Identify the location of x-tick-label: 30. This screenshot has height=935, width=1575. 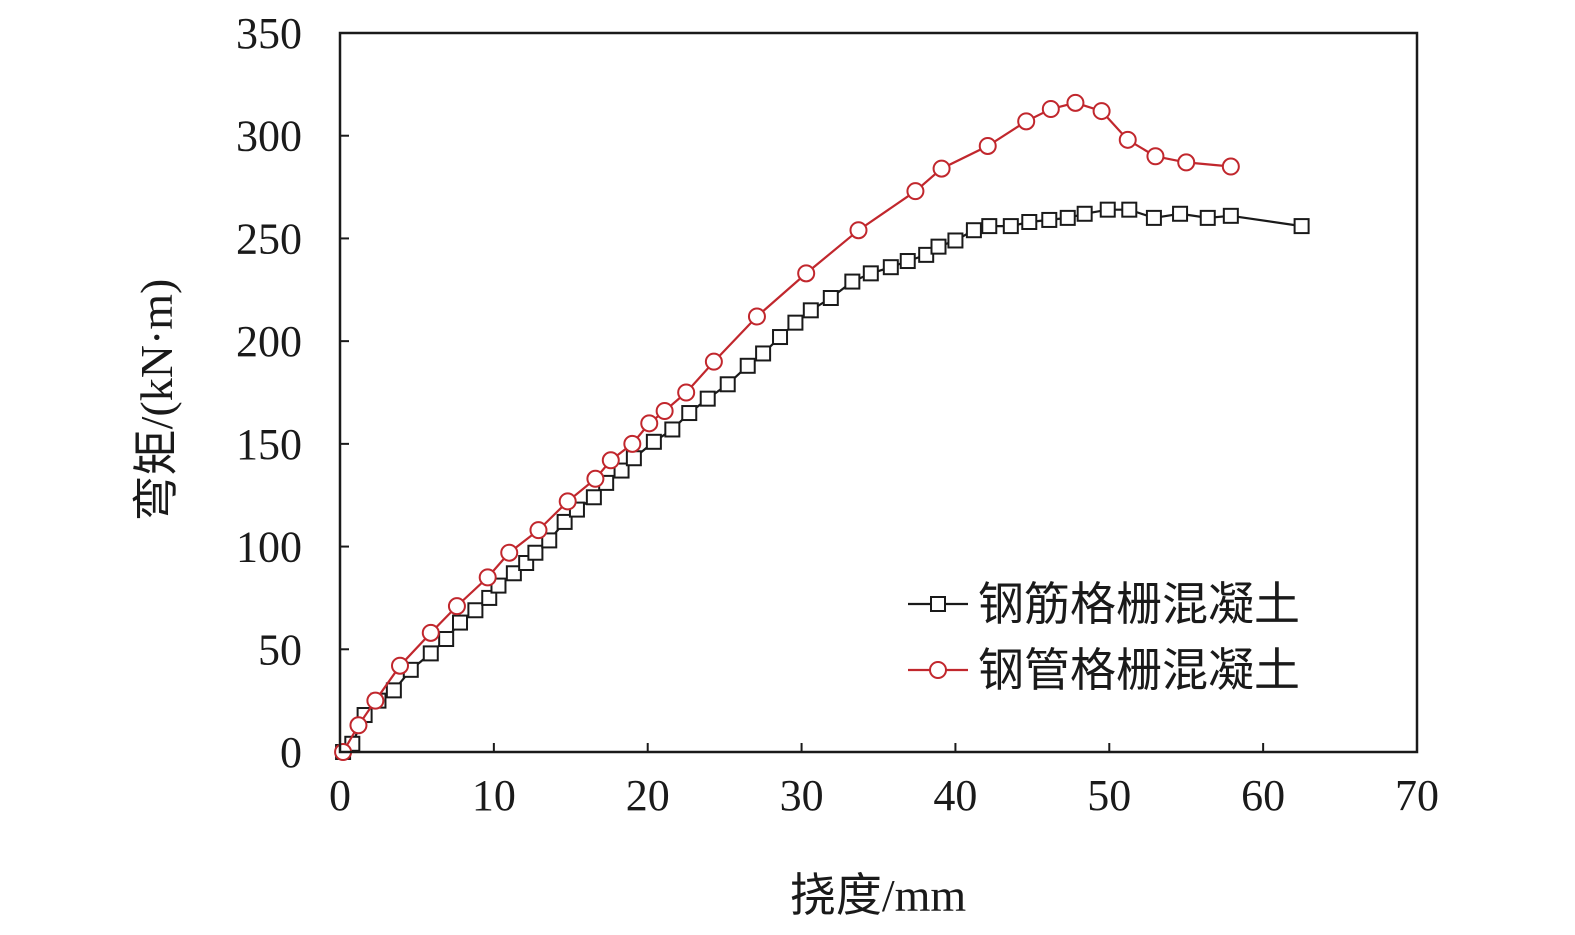
(802, 795).